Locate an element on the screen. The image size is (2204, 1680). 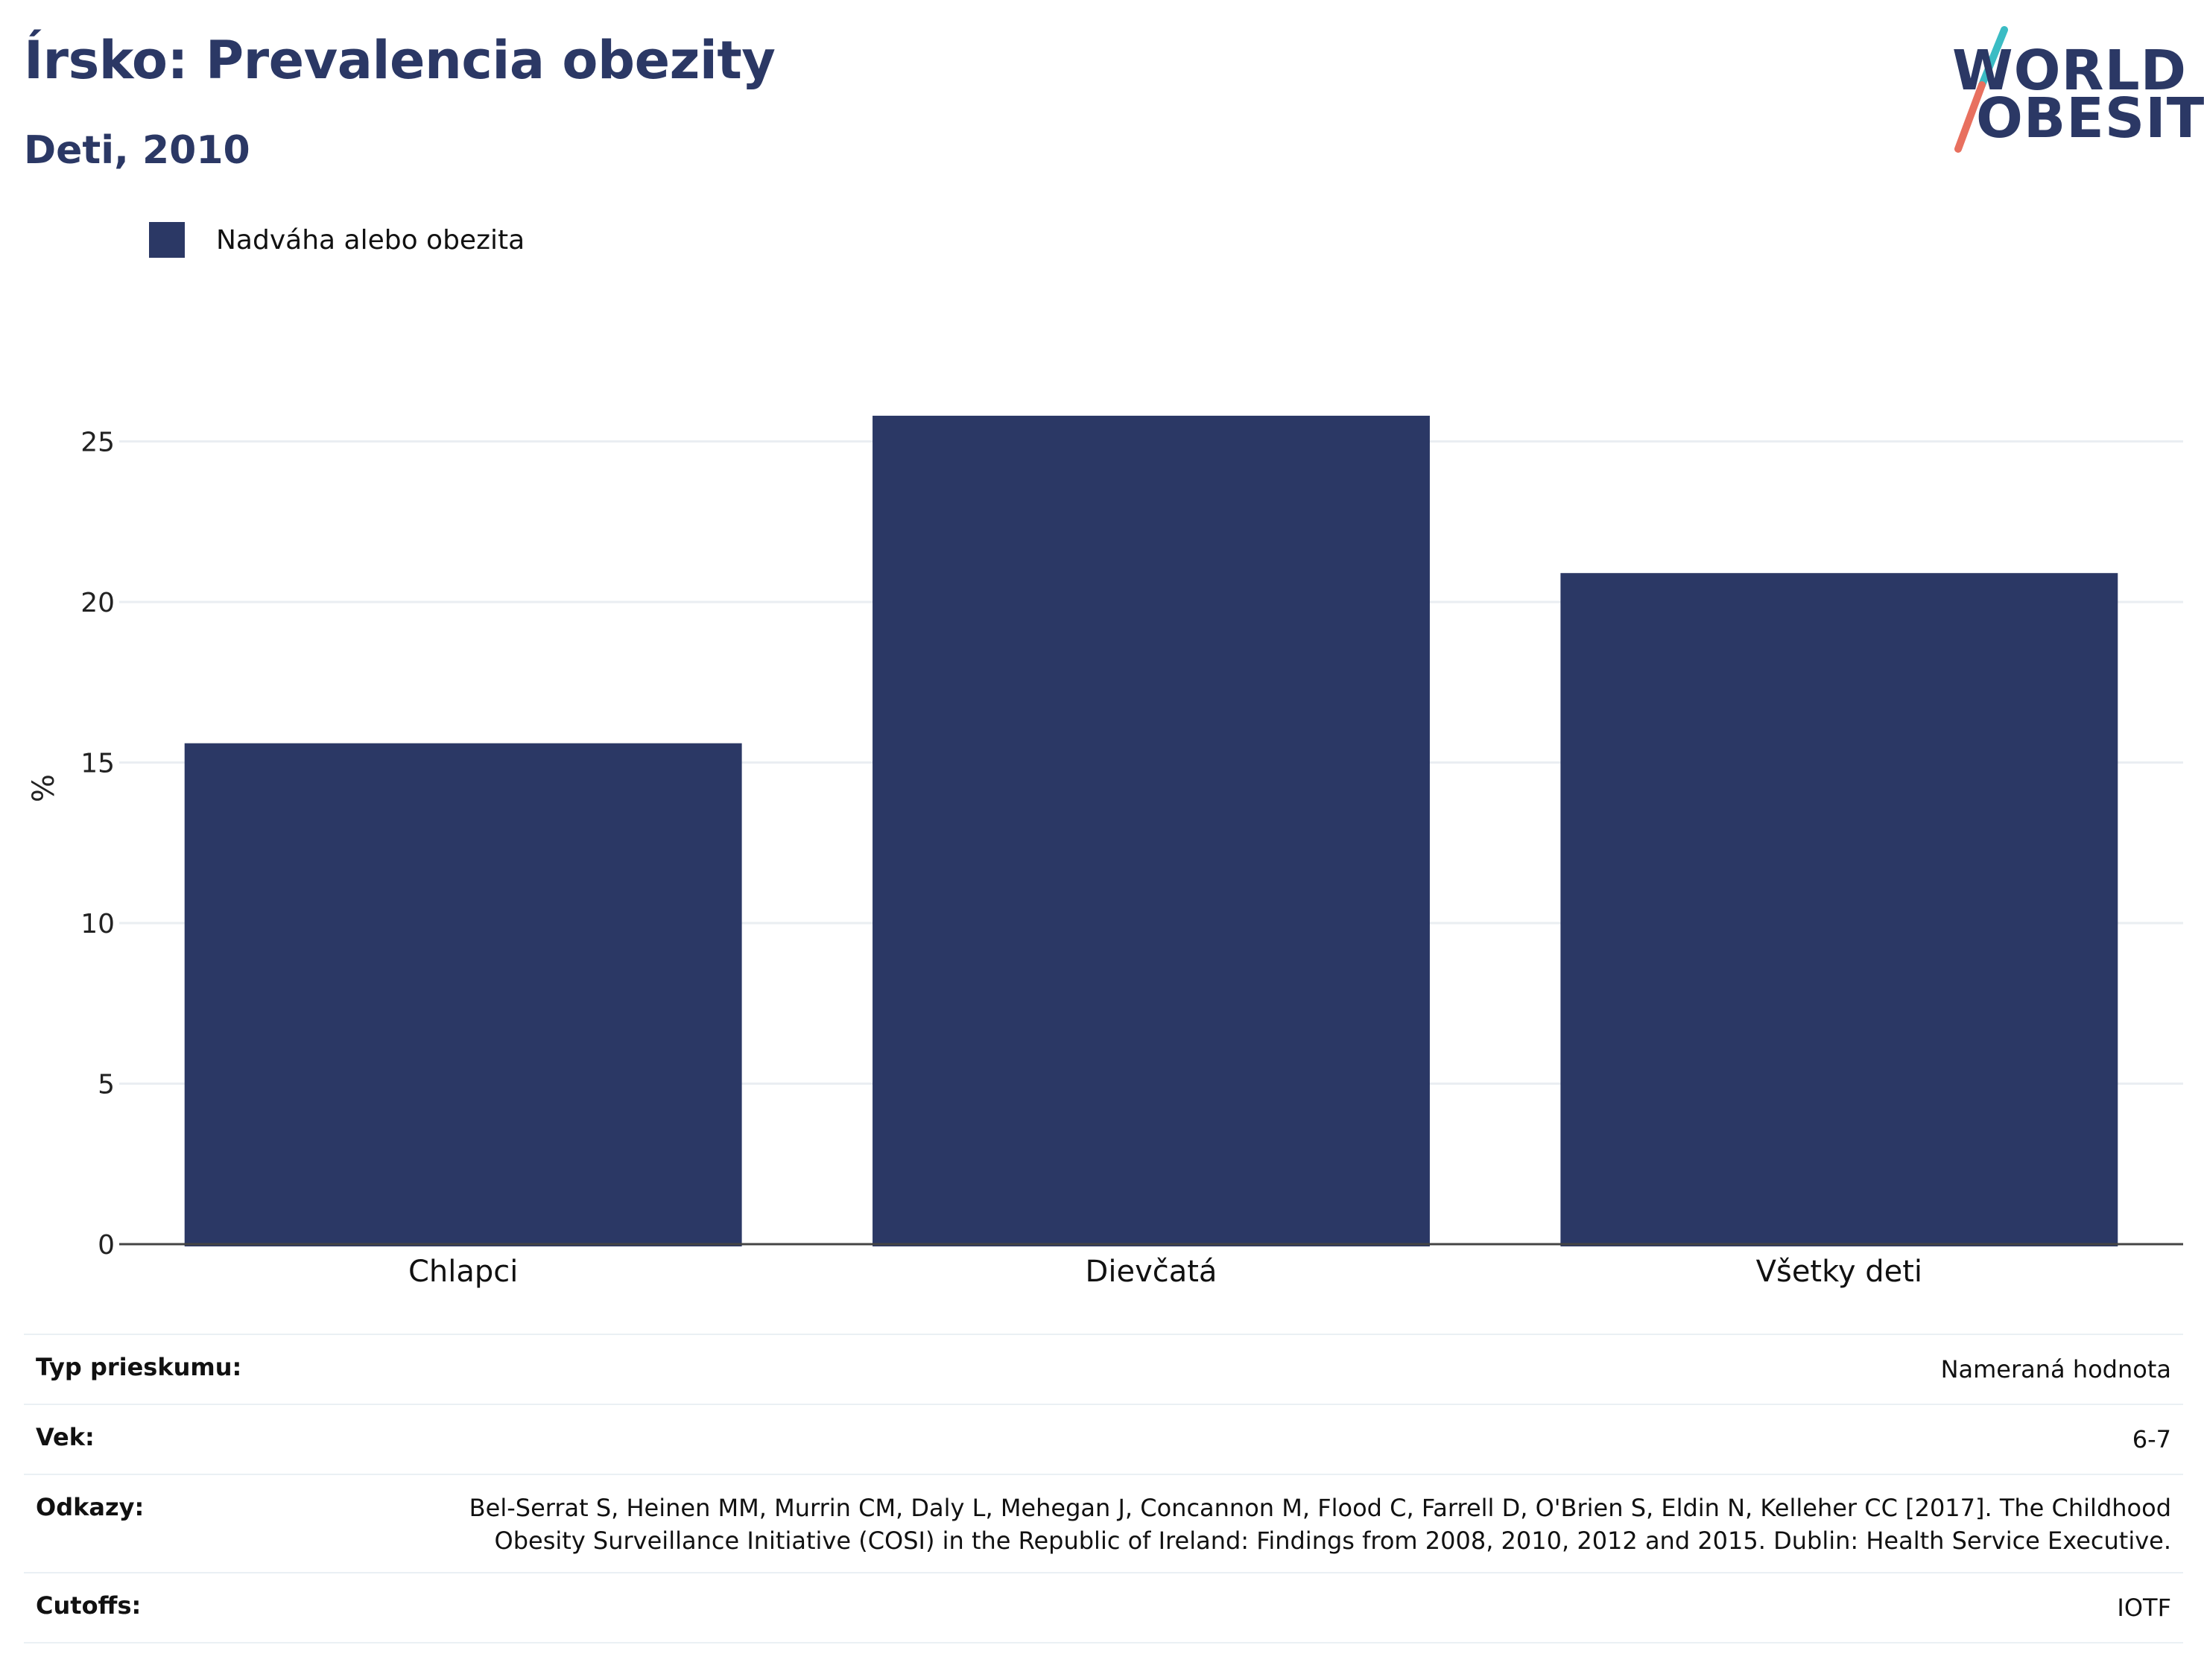
info-key: Odkazy: is located at coordinates (192, 1523).